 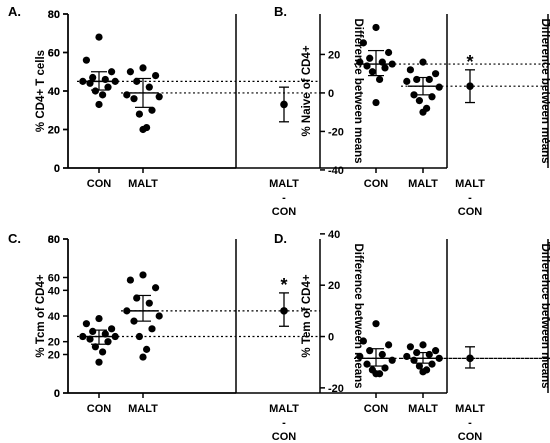 What do you see at coordinates (336, 171) in the screenshot?
I see `y2-tick-label: -40` at bounding box center [336, 171].